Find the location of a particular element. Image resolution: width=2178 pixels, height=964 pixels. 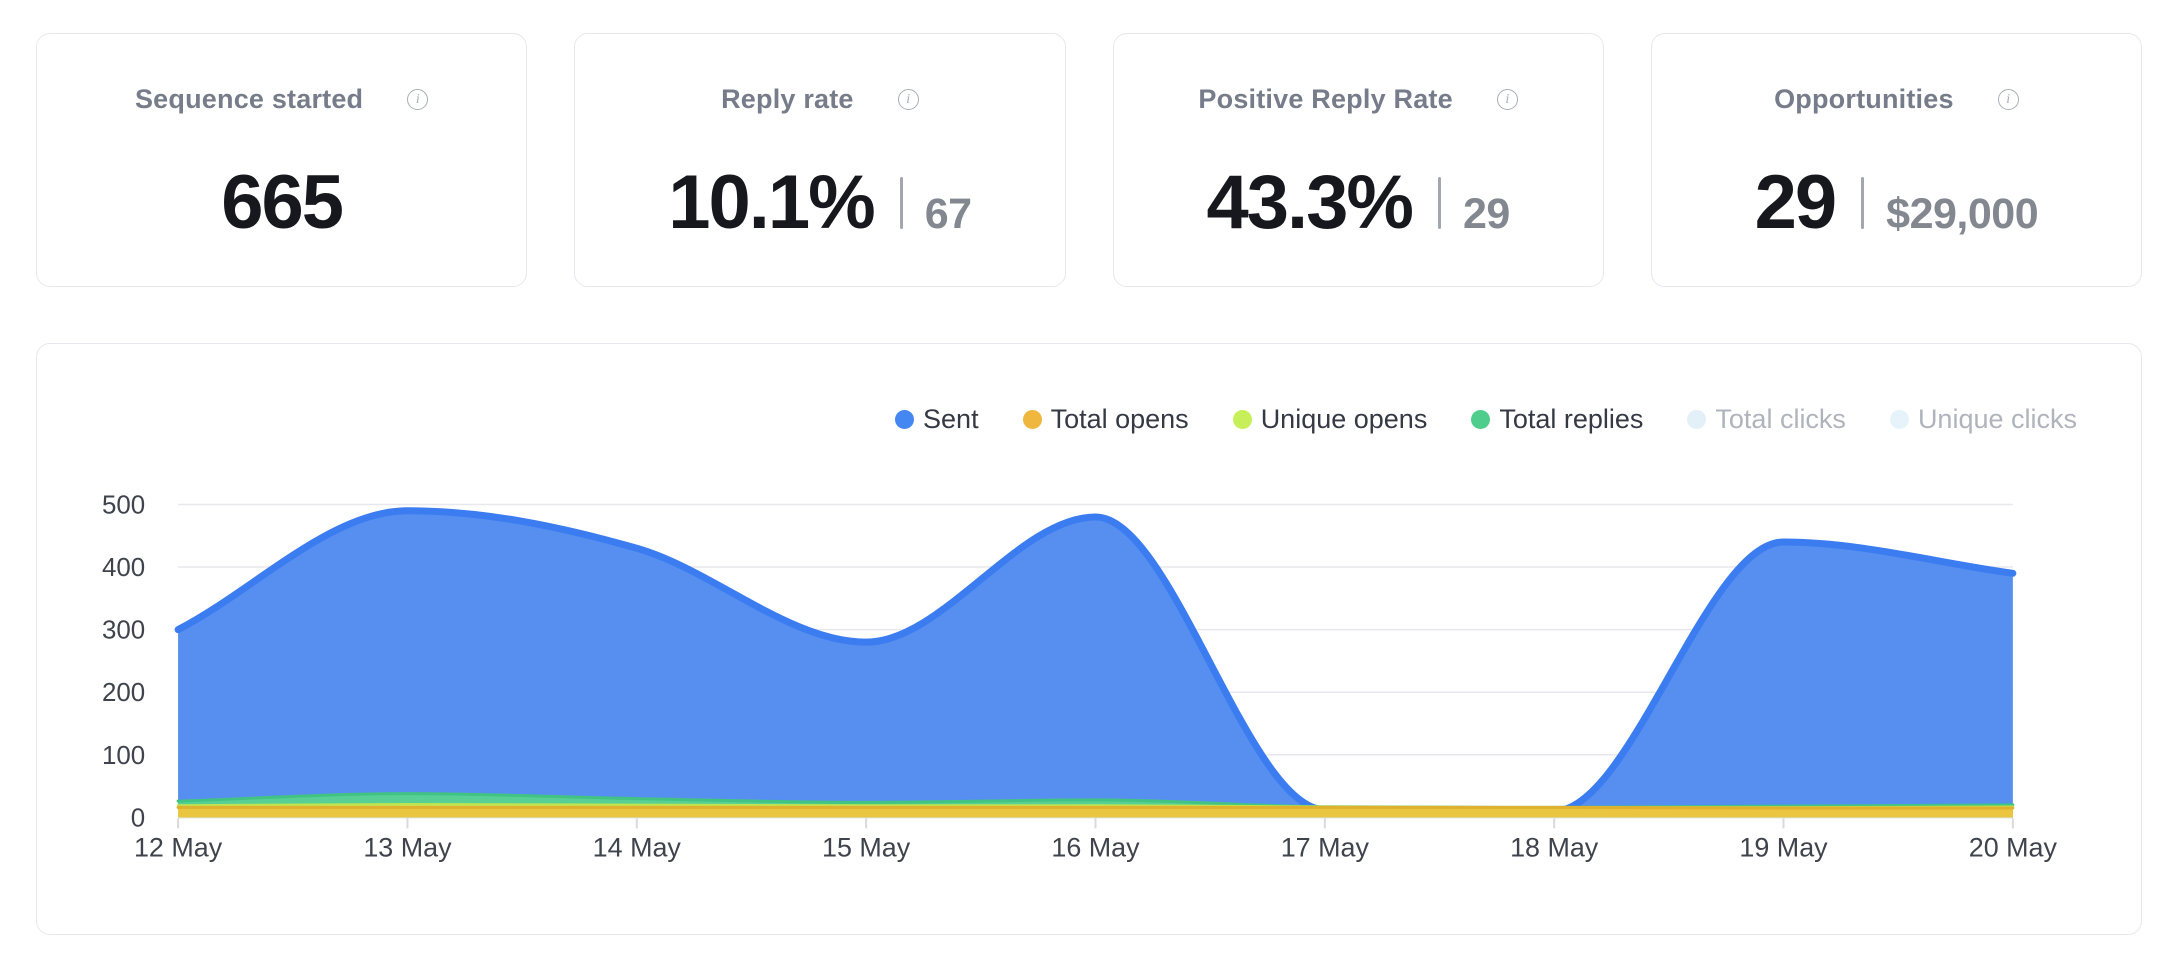

stat-card-body: 43.3% 29 is located at coordinates (1358, 202).